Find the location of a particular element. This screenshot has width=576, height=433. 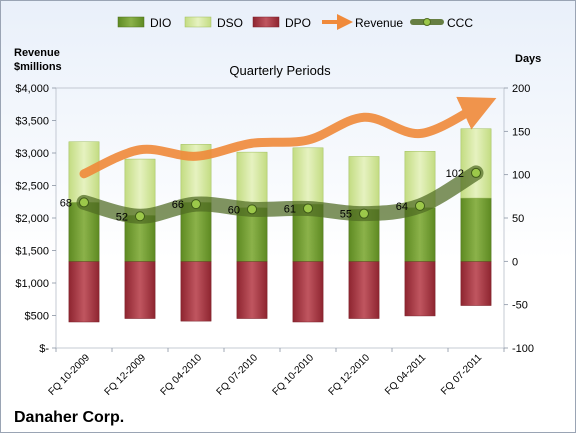

ccc-data-label: 68 is located at coordinates (66, 203).